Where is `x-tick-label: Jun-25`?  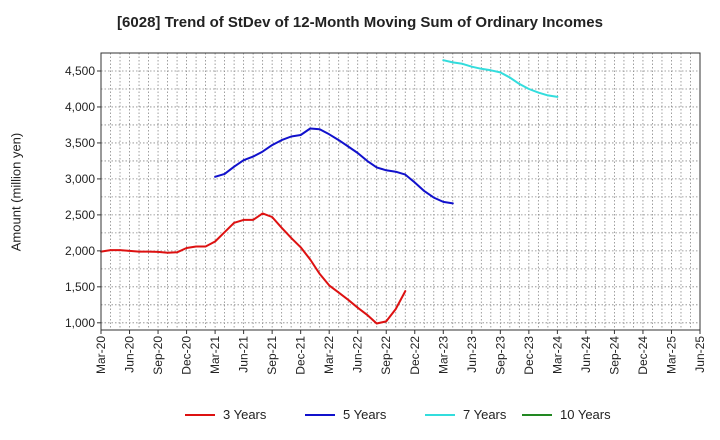
x-tick-label: Jun-25 is located at coordinates (700, 354).